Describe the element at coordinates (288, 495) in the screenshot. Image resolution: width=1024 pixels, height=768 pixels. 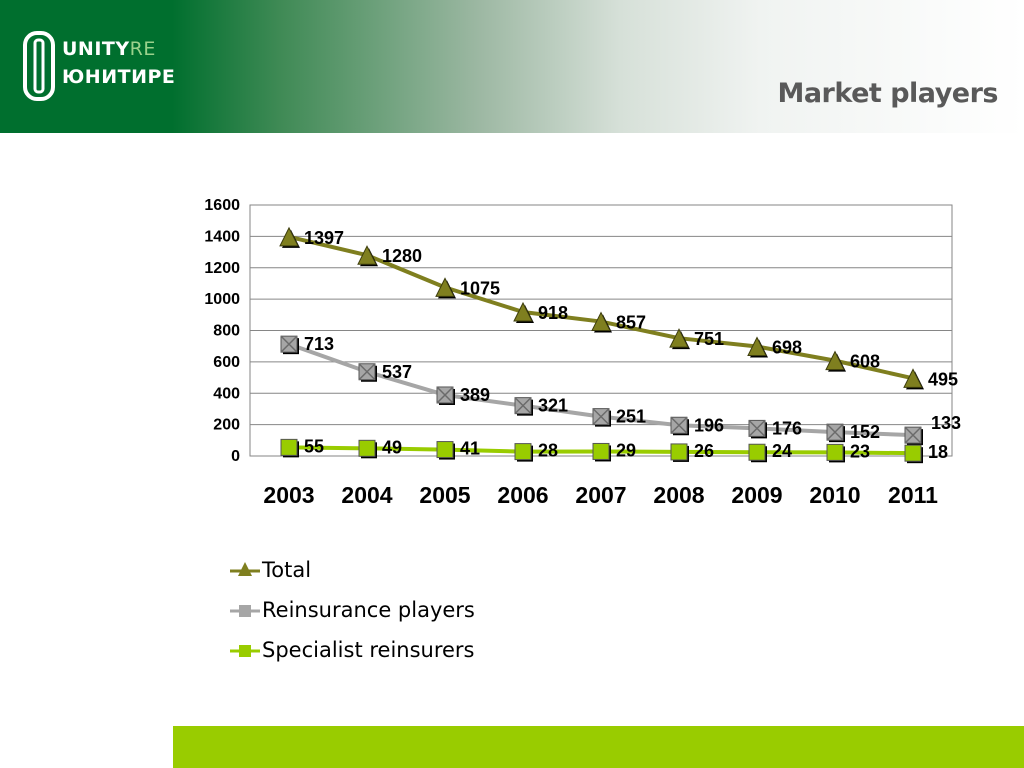
I see `x-tick-label: 2003` at that location.